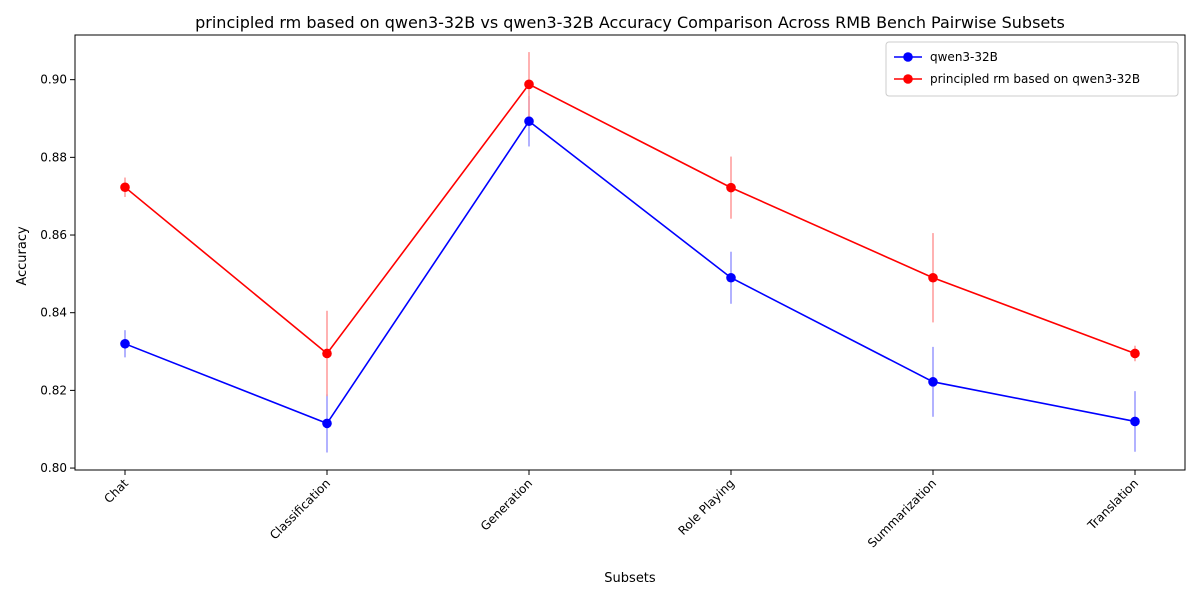 The width and height of the screenshot is (1200, 600). Describe the element at coordinates (53, 235) in the screenshot. I see `y-tick-label: 0.86` at that location.